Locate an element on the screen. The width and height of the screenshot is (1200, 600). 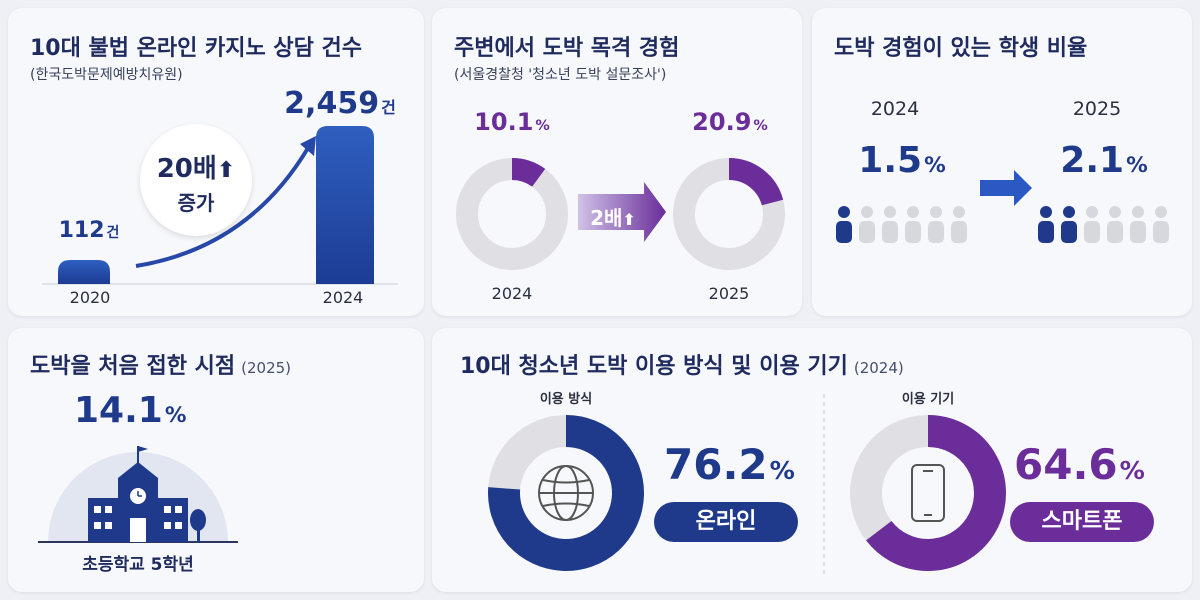
donut-2024-slice is located at coordinates (528, 172).